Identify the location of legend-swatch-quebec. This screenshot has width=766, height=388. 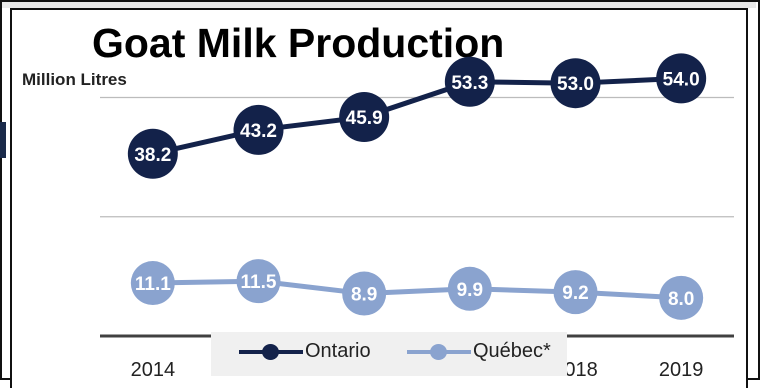
(439, 351).